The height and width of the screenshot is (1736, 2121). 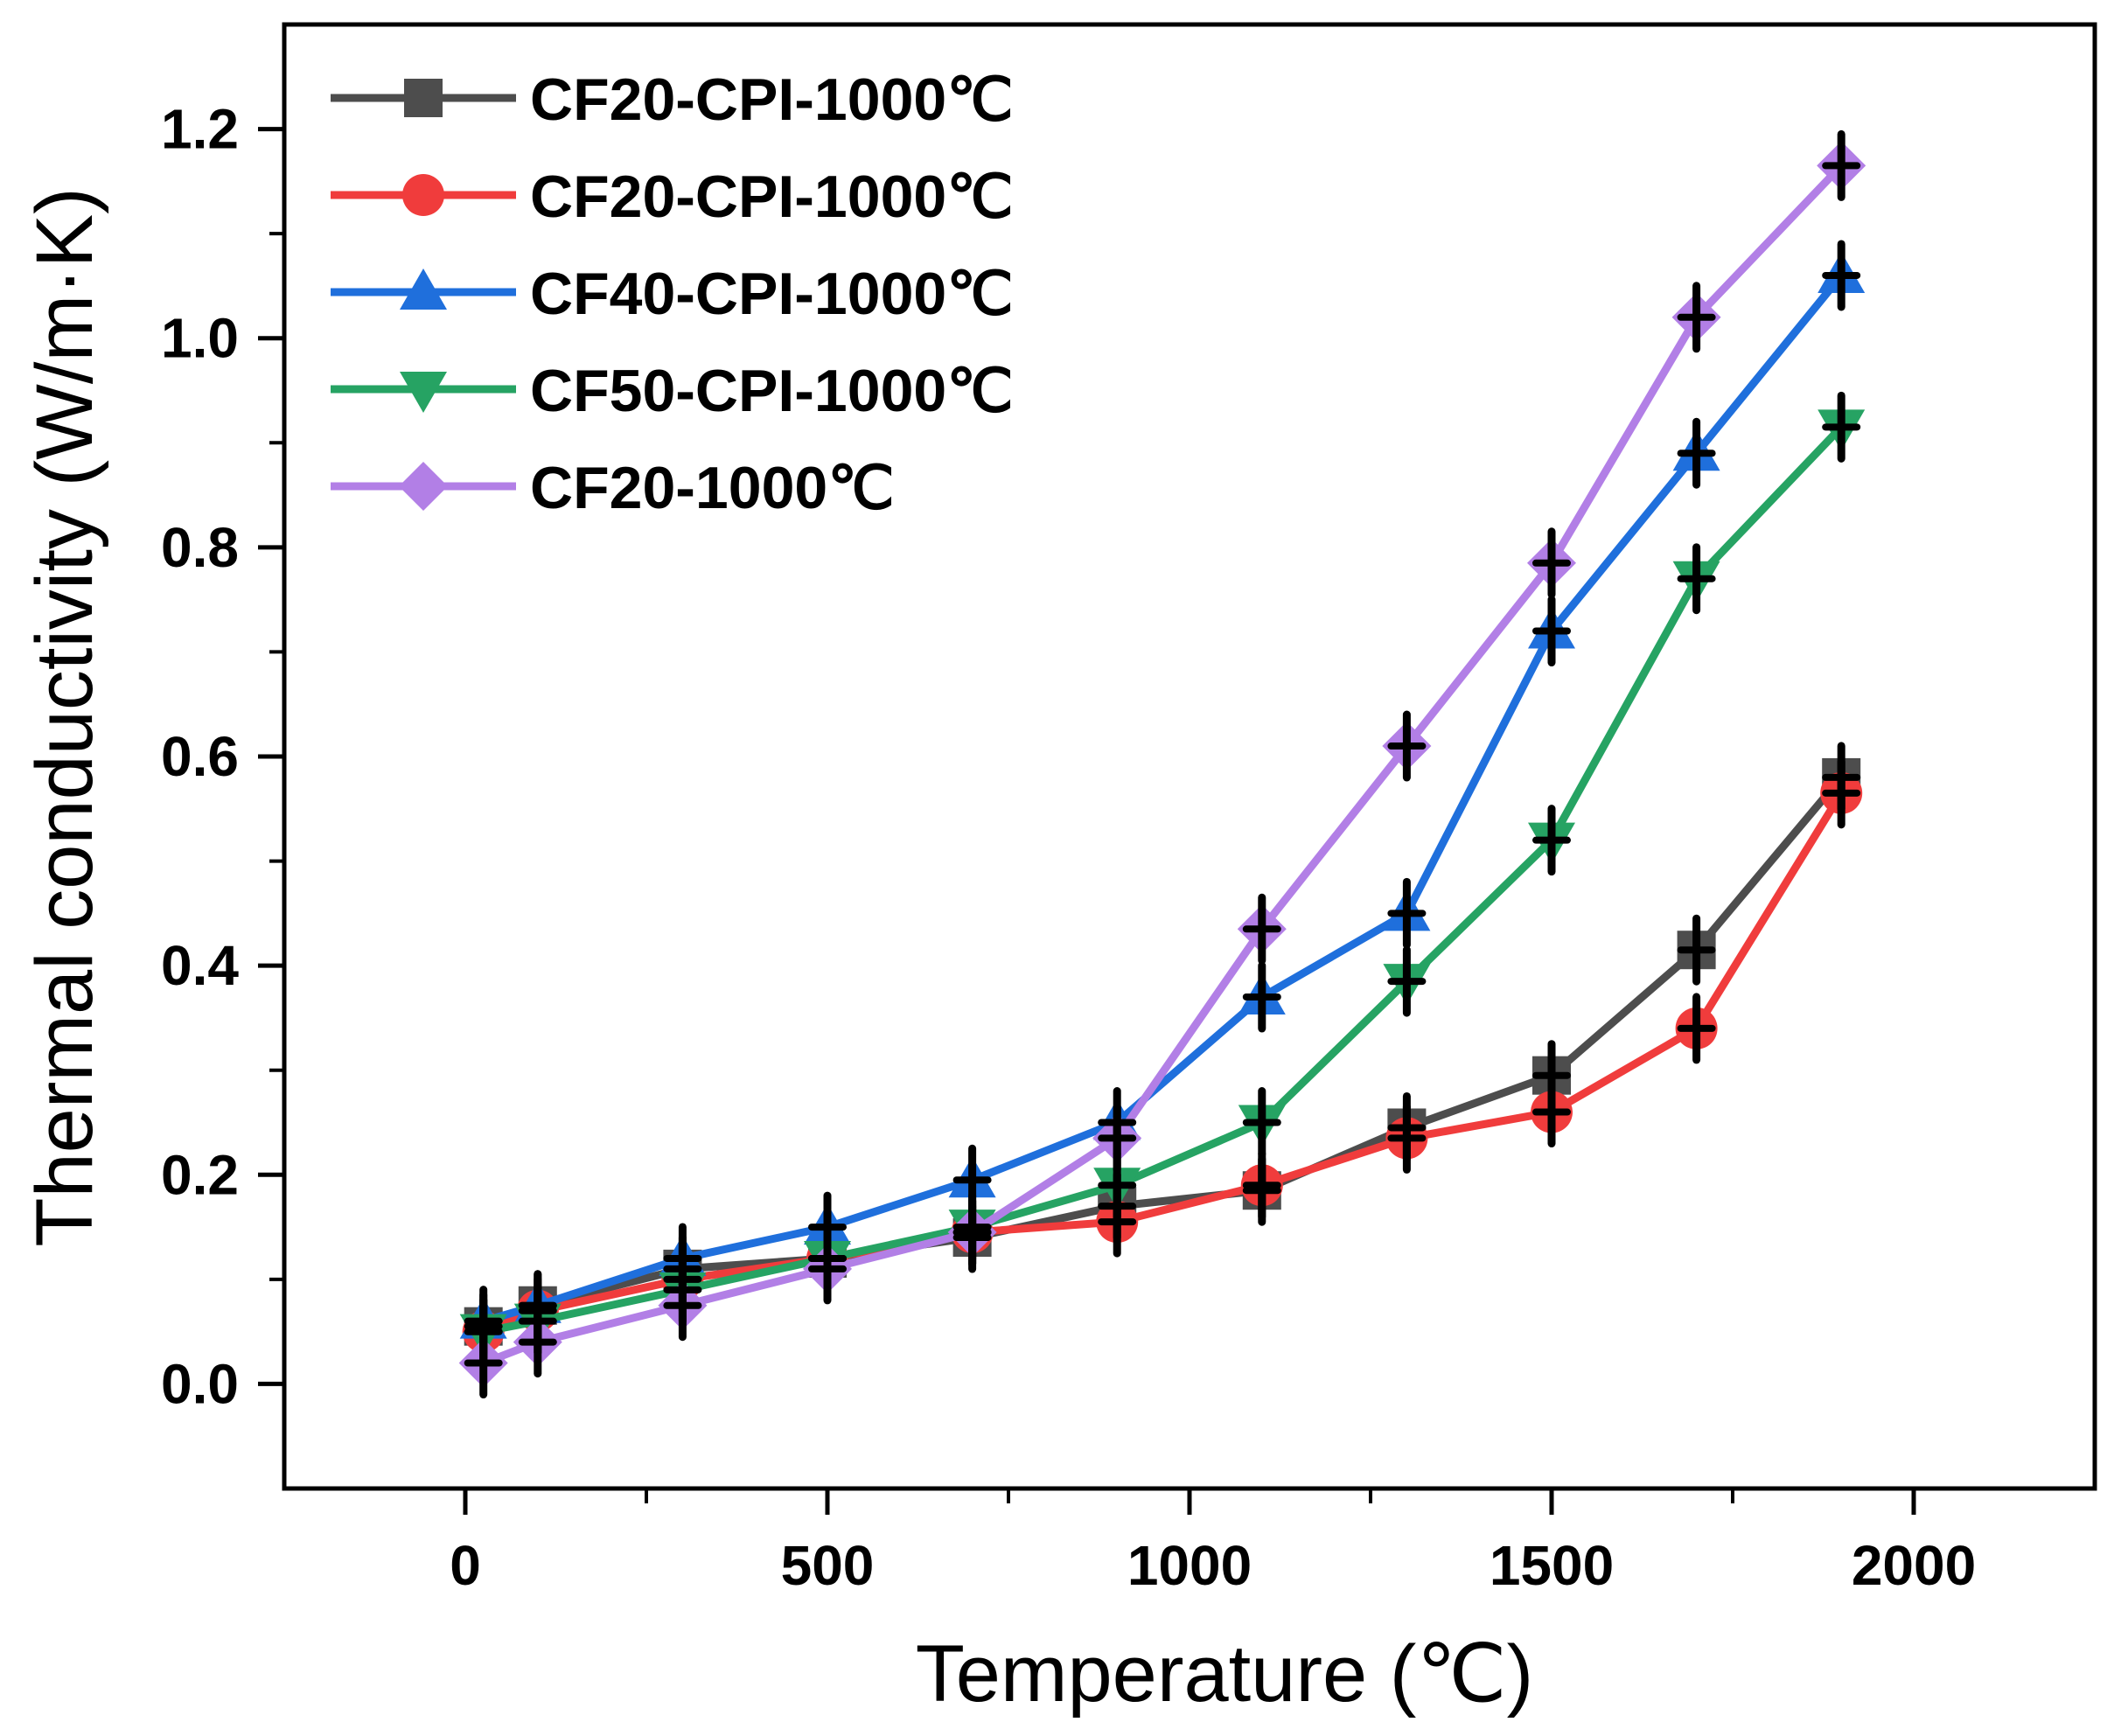 I want to click on y-axis-ticks: 0.0 0.2 0.4 0.6 0.8 1.0 1.2, so click(x=222, y=756).